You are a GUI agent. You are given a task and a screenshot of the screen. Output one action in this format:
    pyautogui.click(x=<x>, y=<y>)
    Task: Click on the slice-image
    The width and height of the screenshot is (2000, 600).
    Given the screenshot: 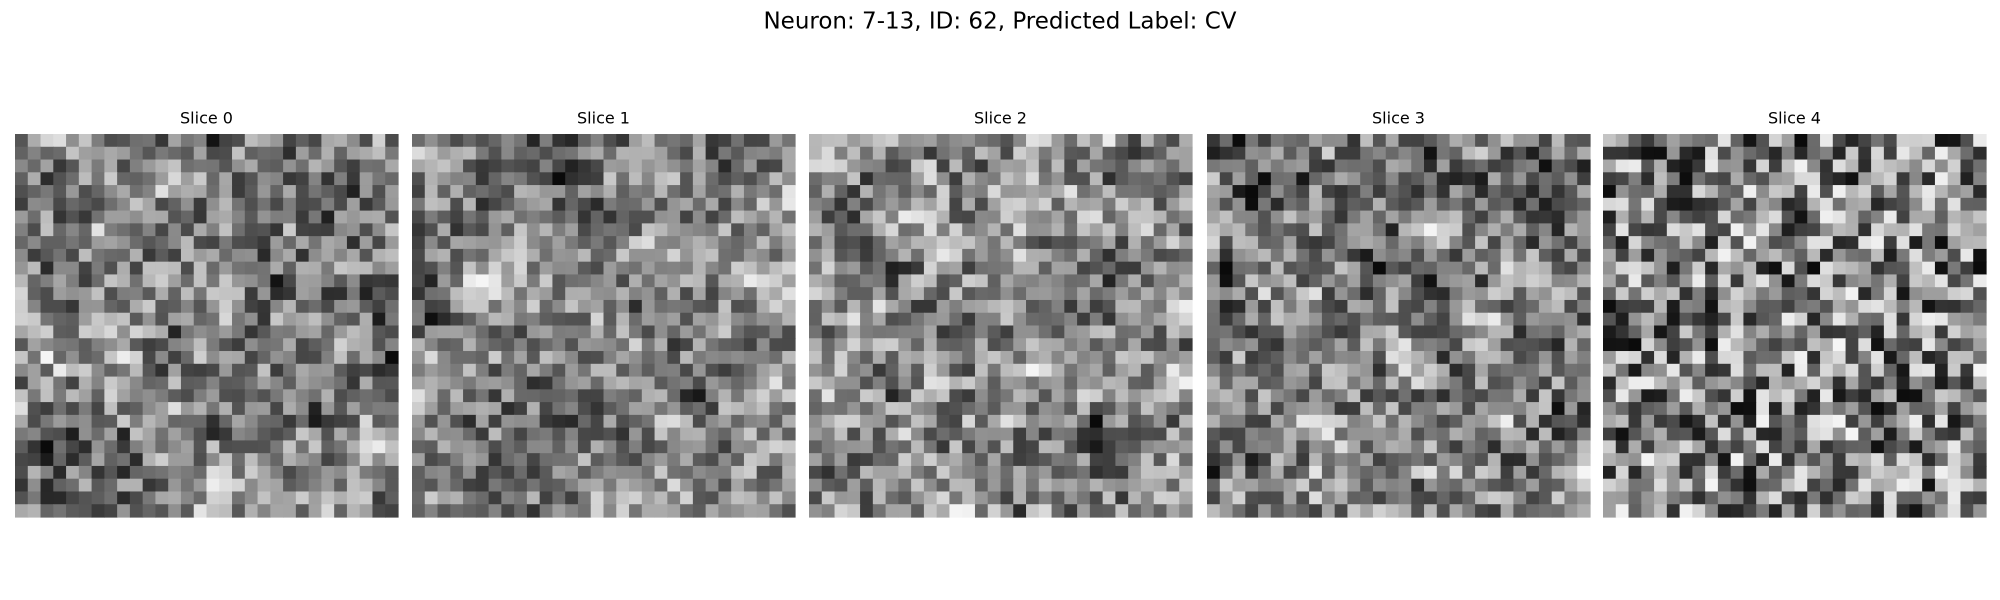 What is the action you would take?
    pyautogui.click(x=1795, y=326)
    